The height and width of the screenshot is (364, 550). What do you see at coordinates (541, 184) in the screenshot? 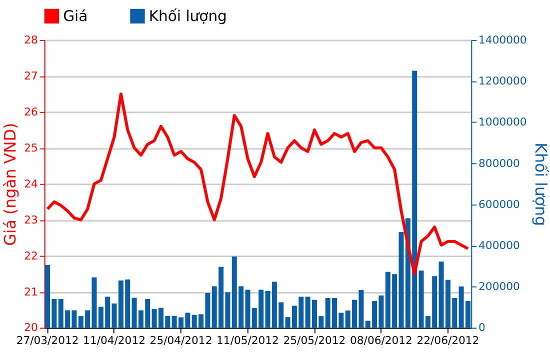
I see `y2-axis-title: Khối lượng` at bounding box center [541, 184].